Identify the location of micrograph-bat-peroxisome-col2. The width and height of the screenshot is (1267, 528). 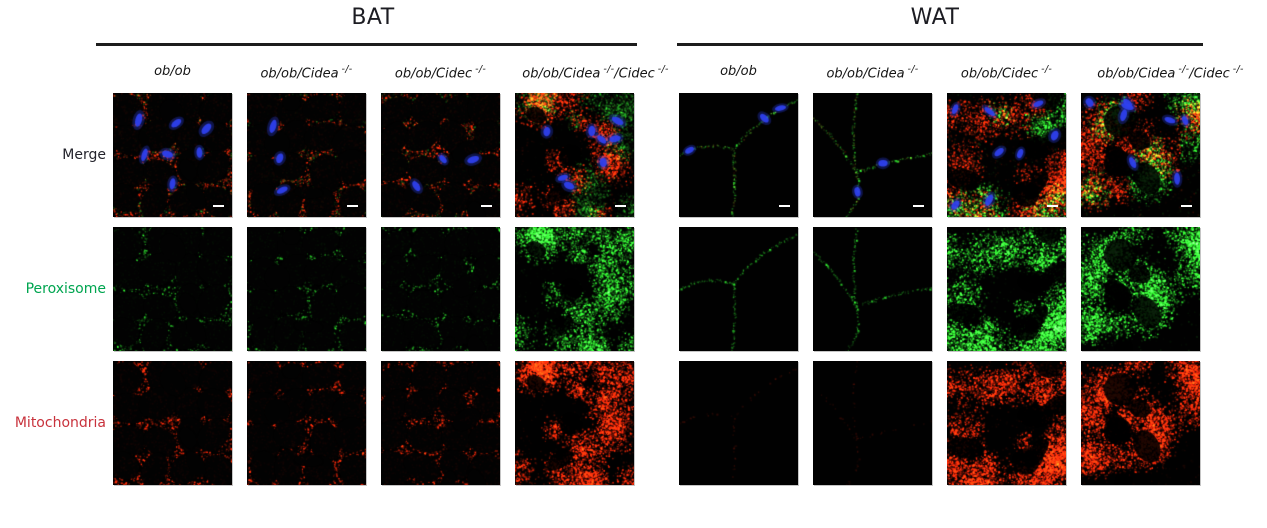
(306, 289).